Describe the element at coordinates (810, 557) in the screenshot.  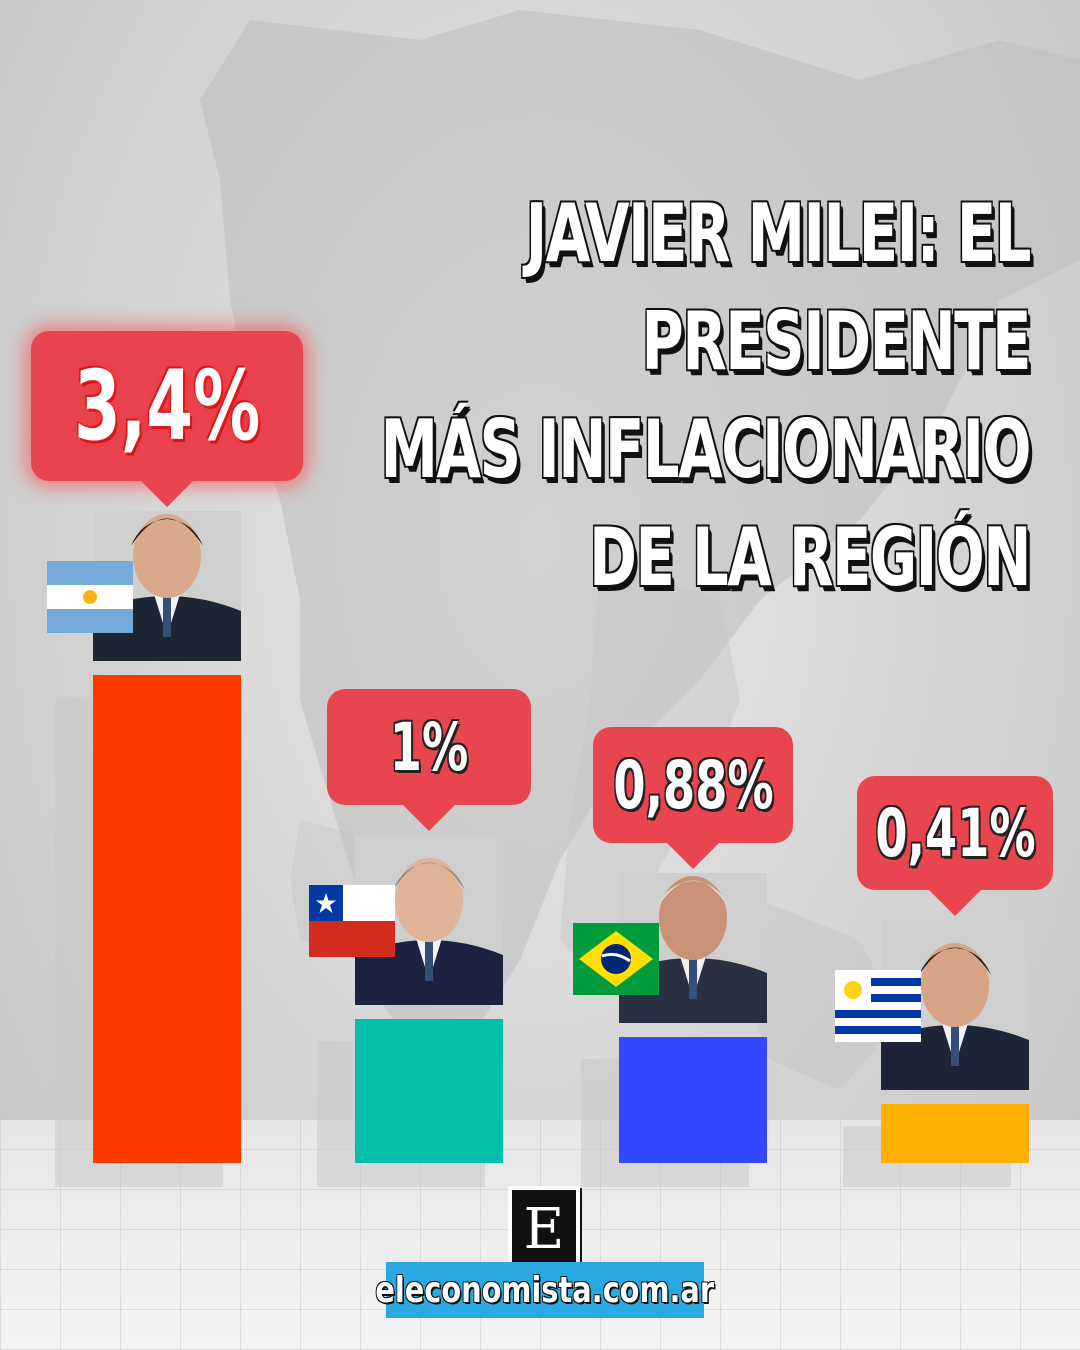
I see `headline-line-3: DE LA REGIÓN` at that location.